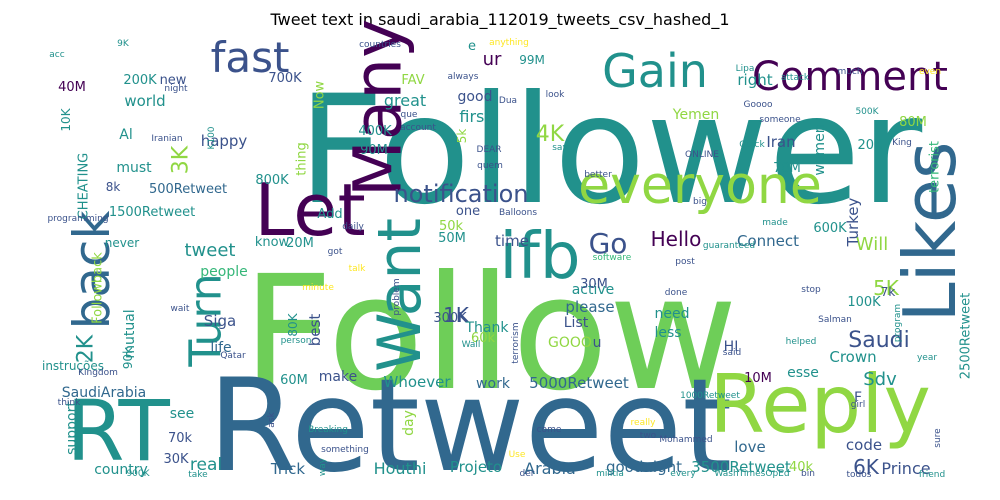 The image size is (1000, 500). I want to click on word-102: 70M, so click(787, 168).